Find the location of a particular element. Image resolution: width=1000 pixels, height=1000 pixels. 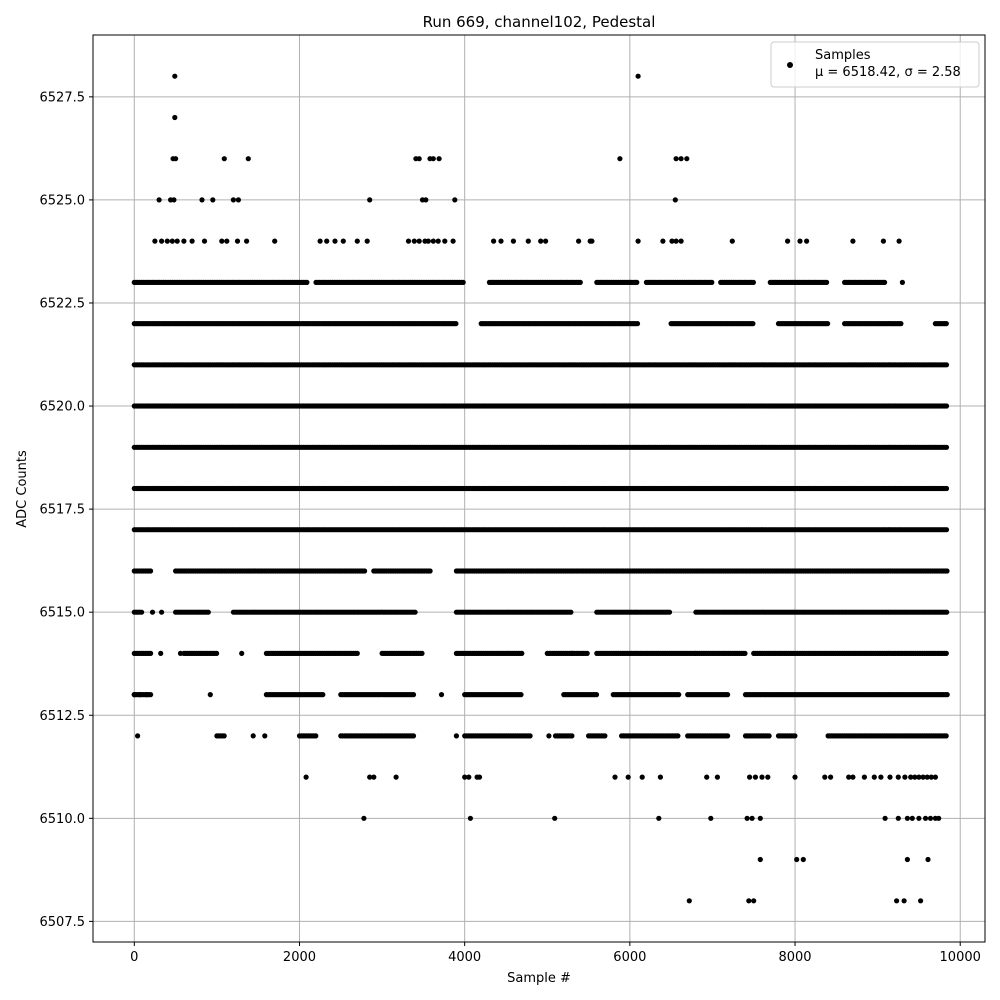

y-tick-label: 6517.5 is located at coordinates (63, 510).